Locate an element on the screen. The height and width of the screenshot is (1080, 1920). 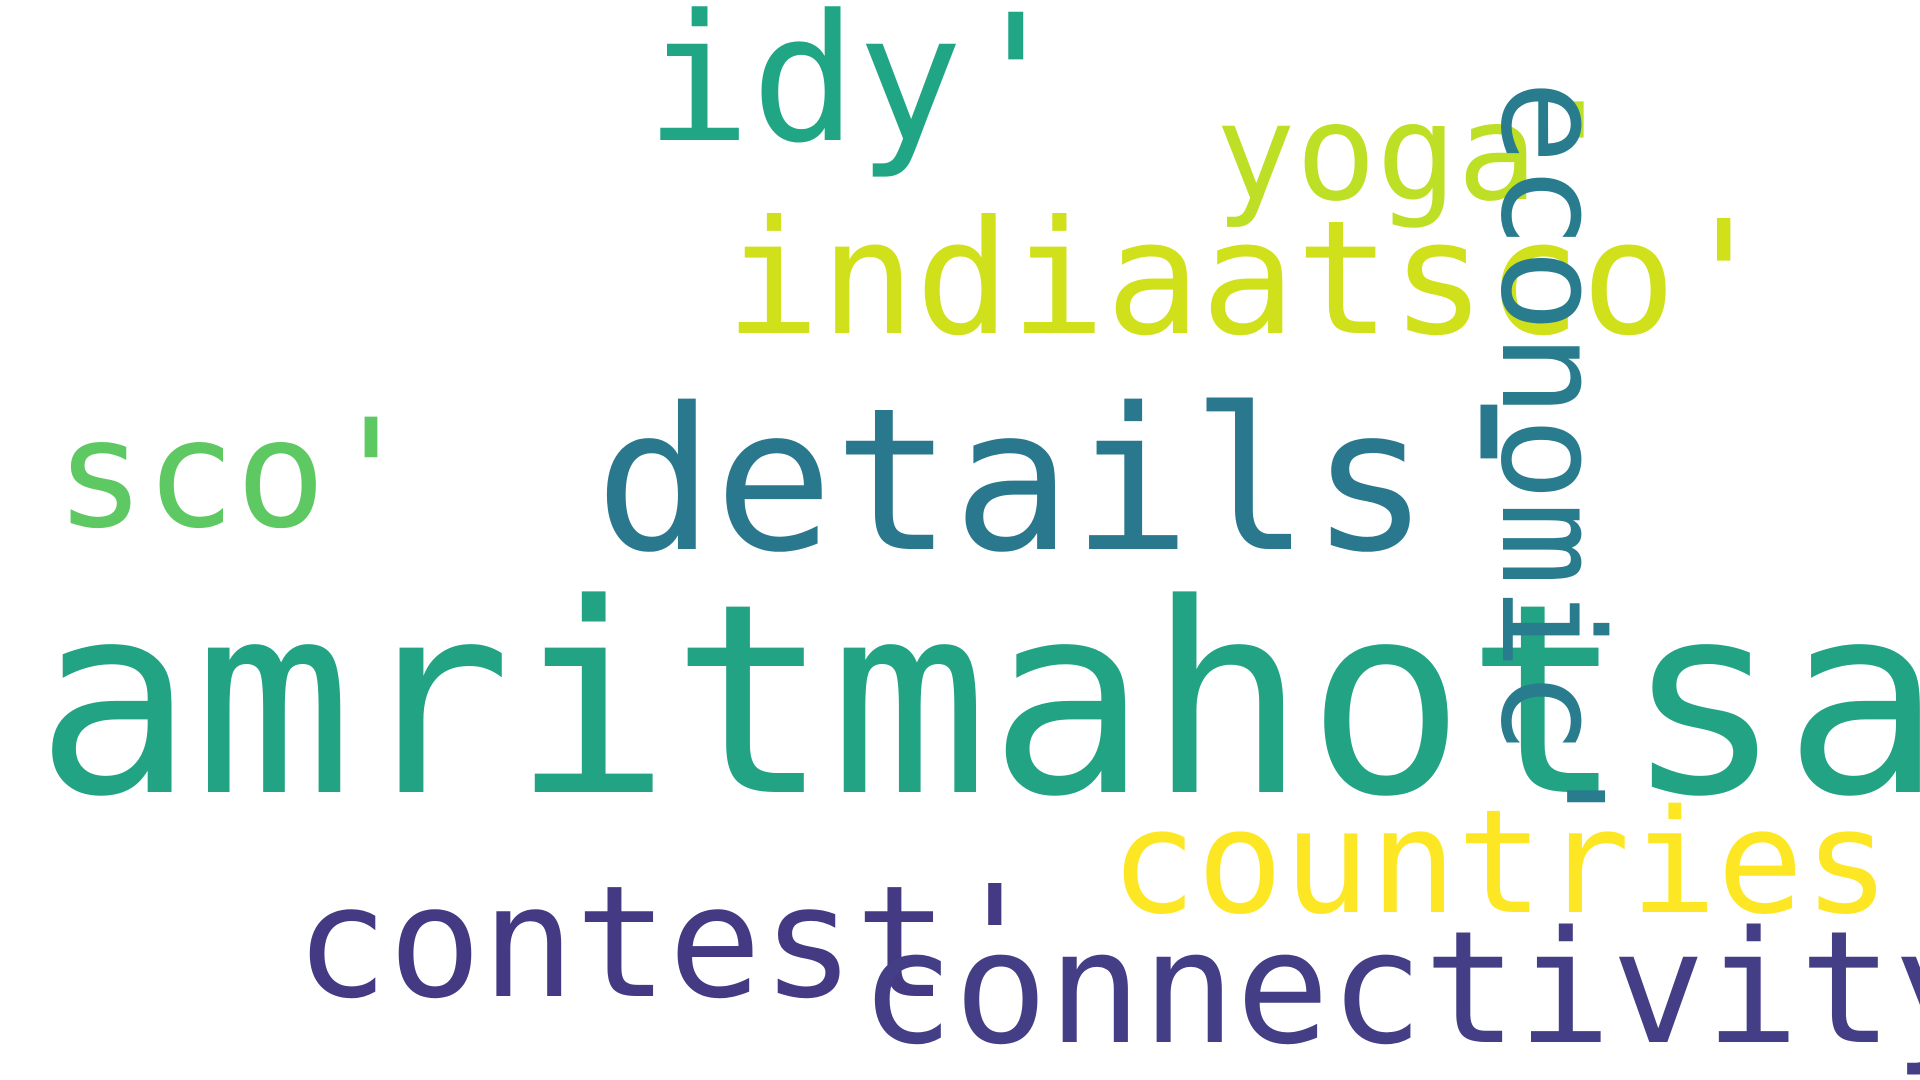
word-contest: contest' is located at coordinates (668, 942).